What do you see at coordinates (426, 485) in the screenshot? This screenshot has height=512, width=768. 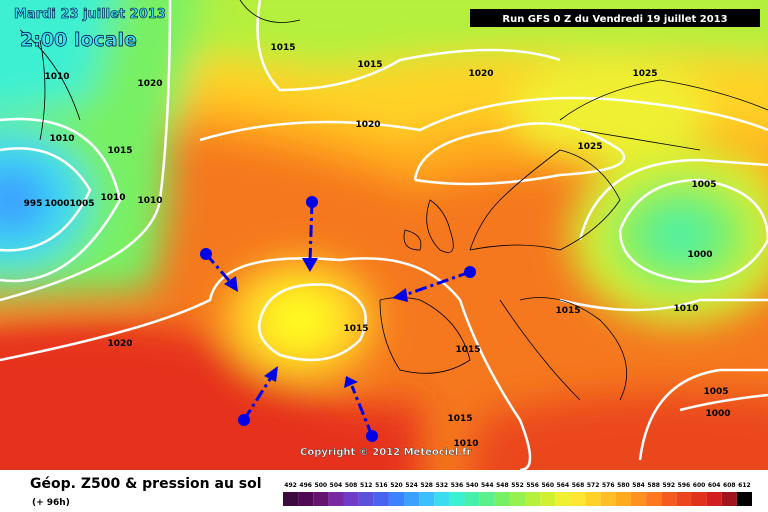 I see `scale-label: 528` at bounding box center [426, 485].